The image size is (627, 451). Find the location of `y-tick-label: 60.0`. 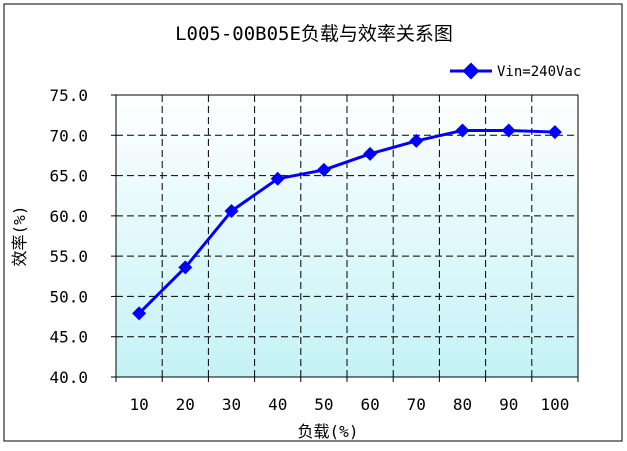

y-tick-label: 60.0 is located at coordinates (68, 216).